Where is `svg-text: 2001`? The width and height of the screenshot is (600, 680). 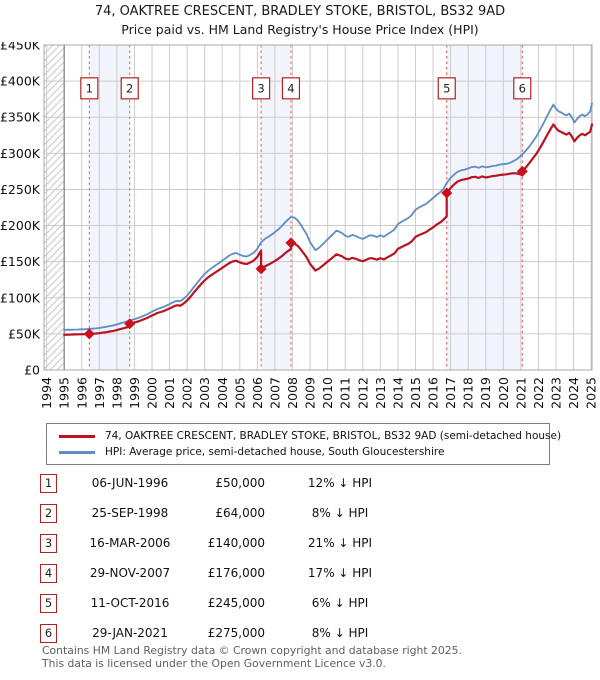
svg-text: 2001 is located at coordinates (169, 393).